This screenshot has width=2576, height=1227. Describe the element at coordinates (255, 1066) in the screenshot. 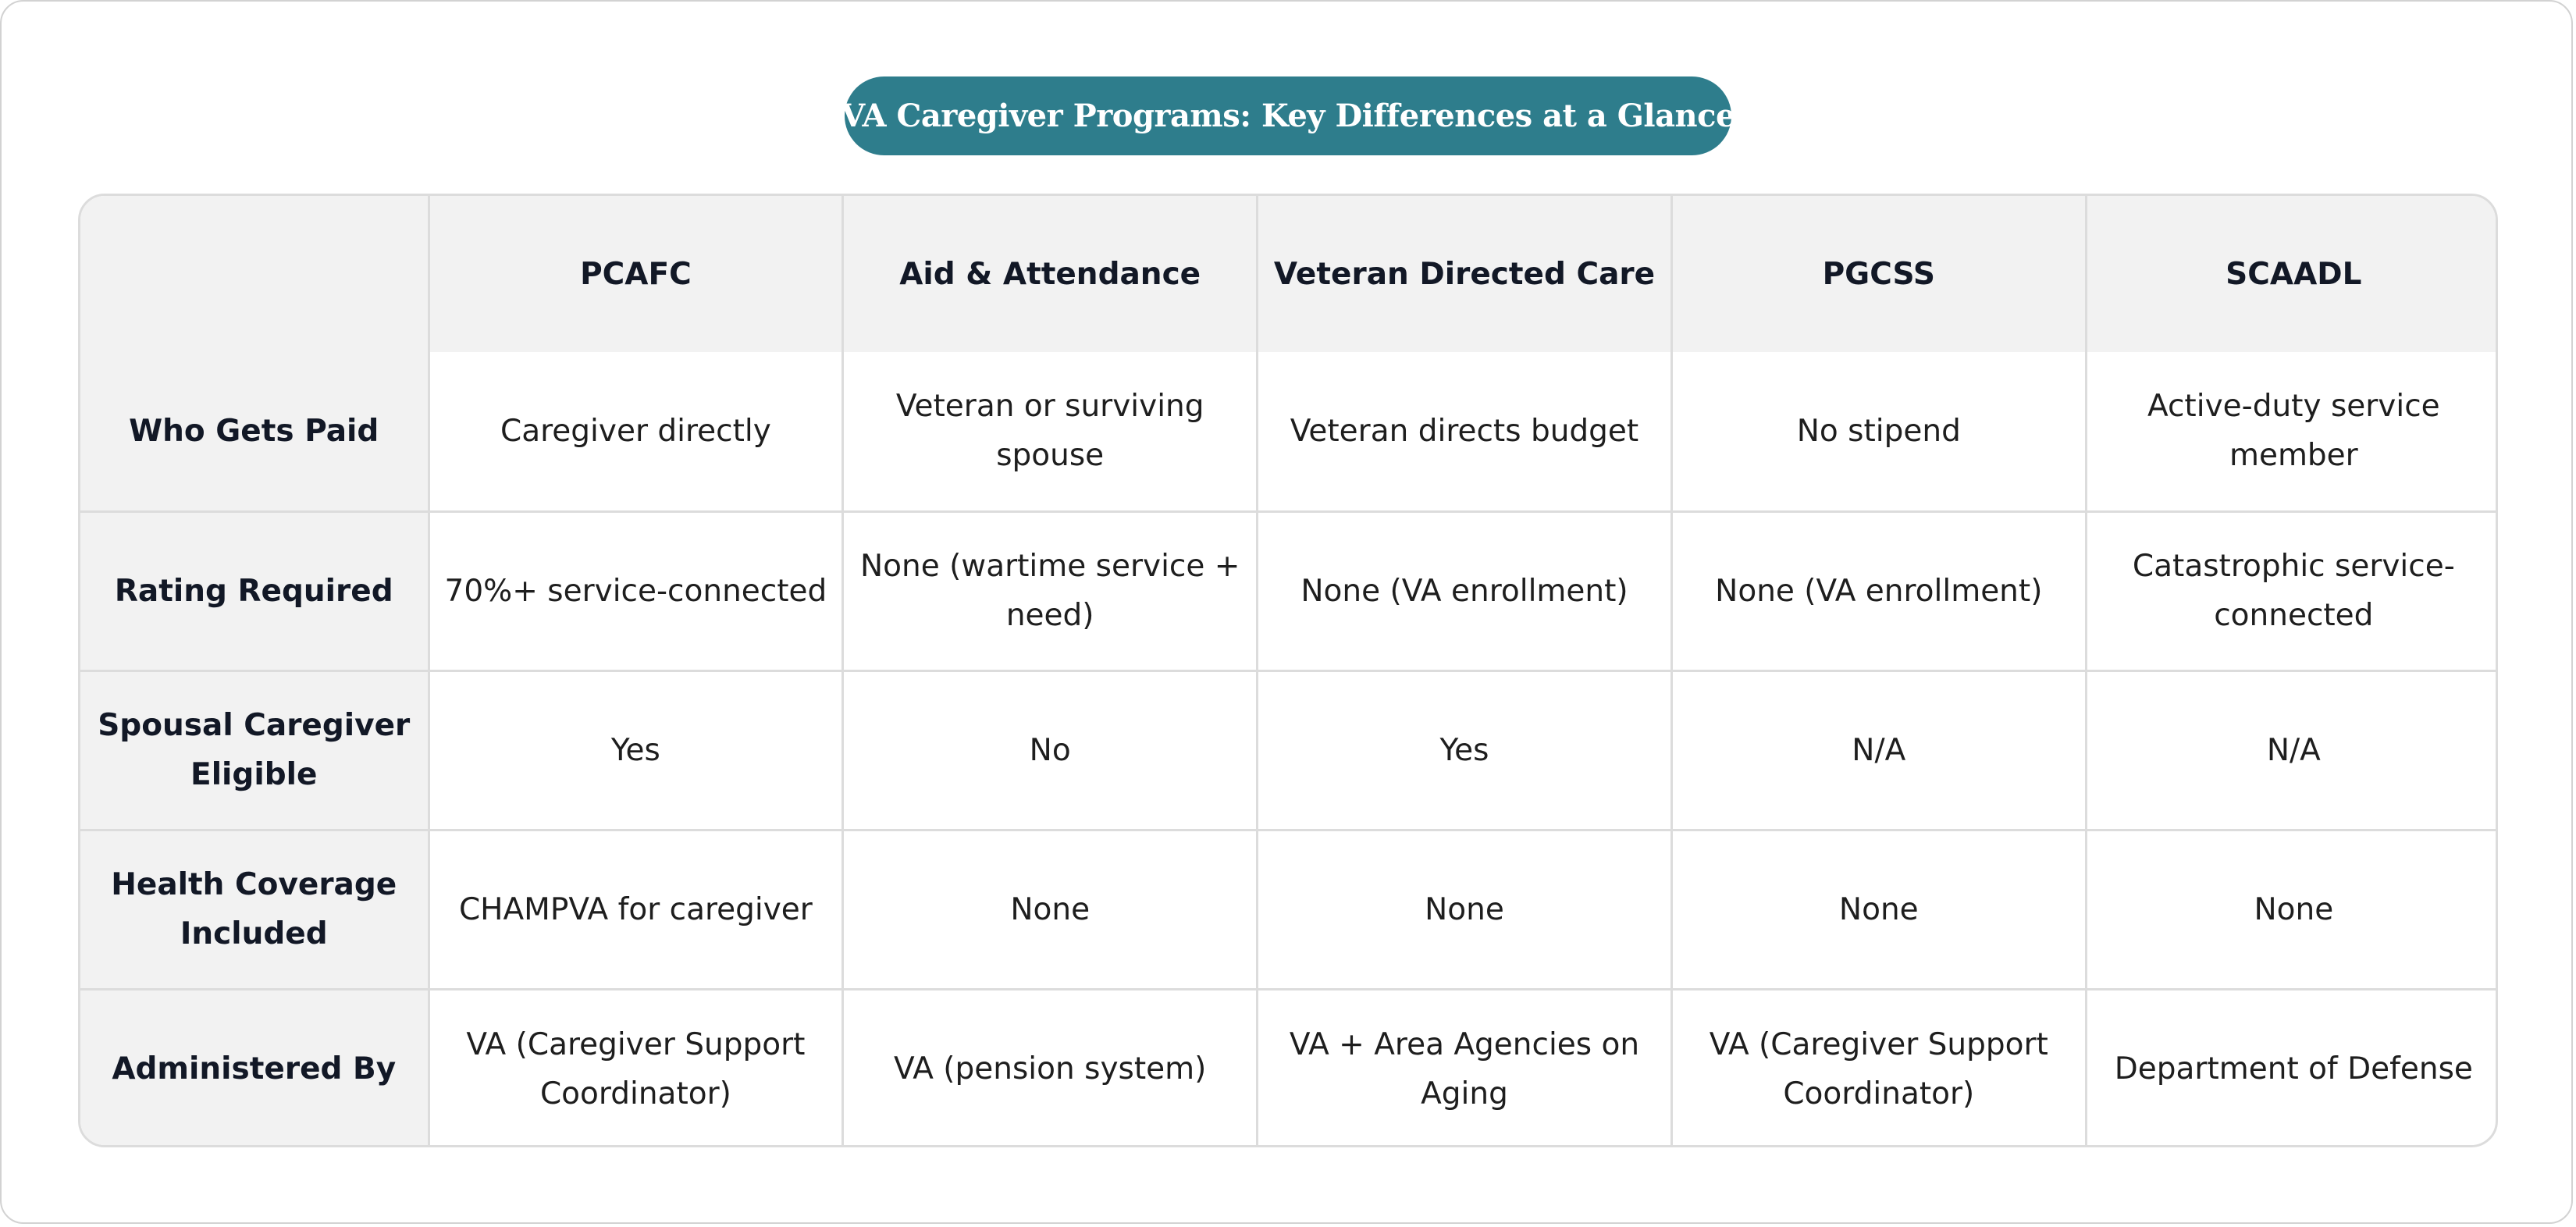

I see `row-header: Administered By` at that location.